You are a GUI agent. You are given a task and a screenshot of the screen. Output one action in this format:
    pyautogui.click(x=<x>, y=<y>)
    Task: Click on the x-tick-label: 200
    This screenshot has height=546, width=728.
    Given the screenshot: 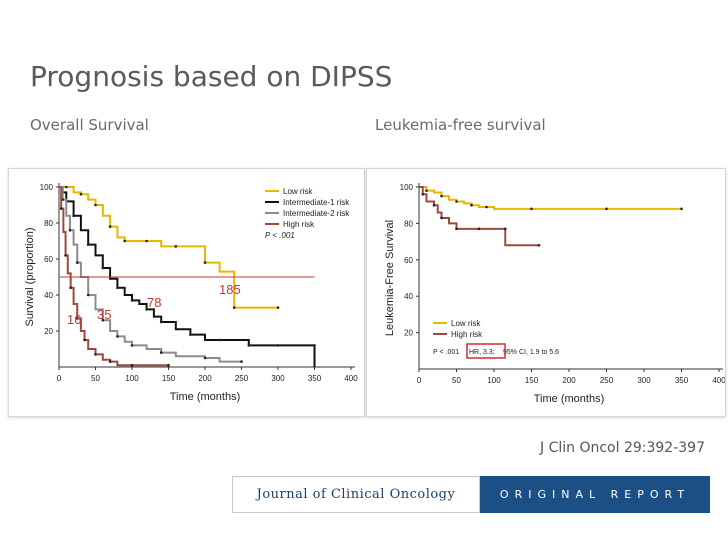 What is the action you would take?
    pyautogui.click(x=205, y=378)
    